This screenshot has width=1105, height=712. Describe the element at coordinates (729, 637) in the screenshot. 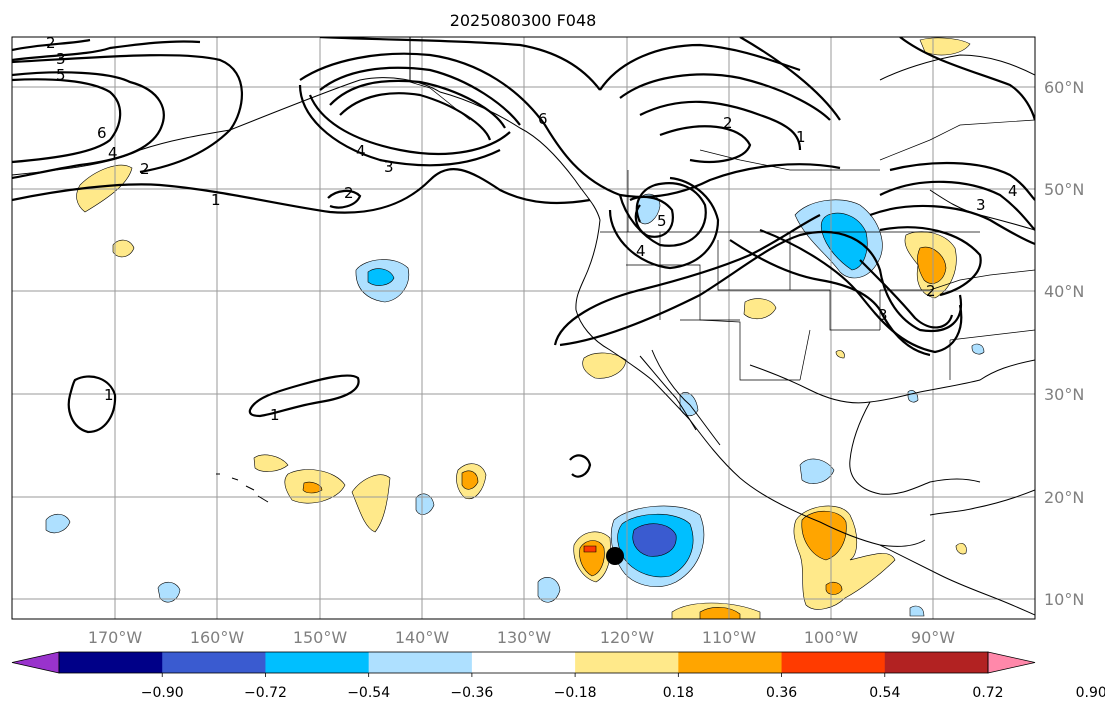

I see `lon-label: 110°W` at that location.